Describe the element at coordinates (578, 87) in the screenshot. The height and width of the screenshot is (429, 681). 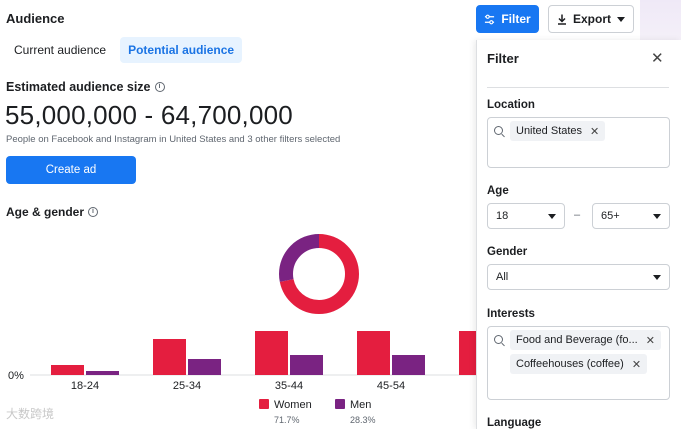
I see `divider` at that location.